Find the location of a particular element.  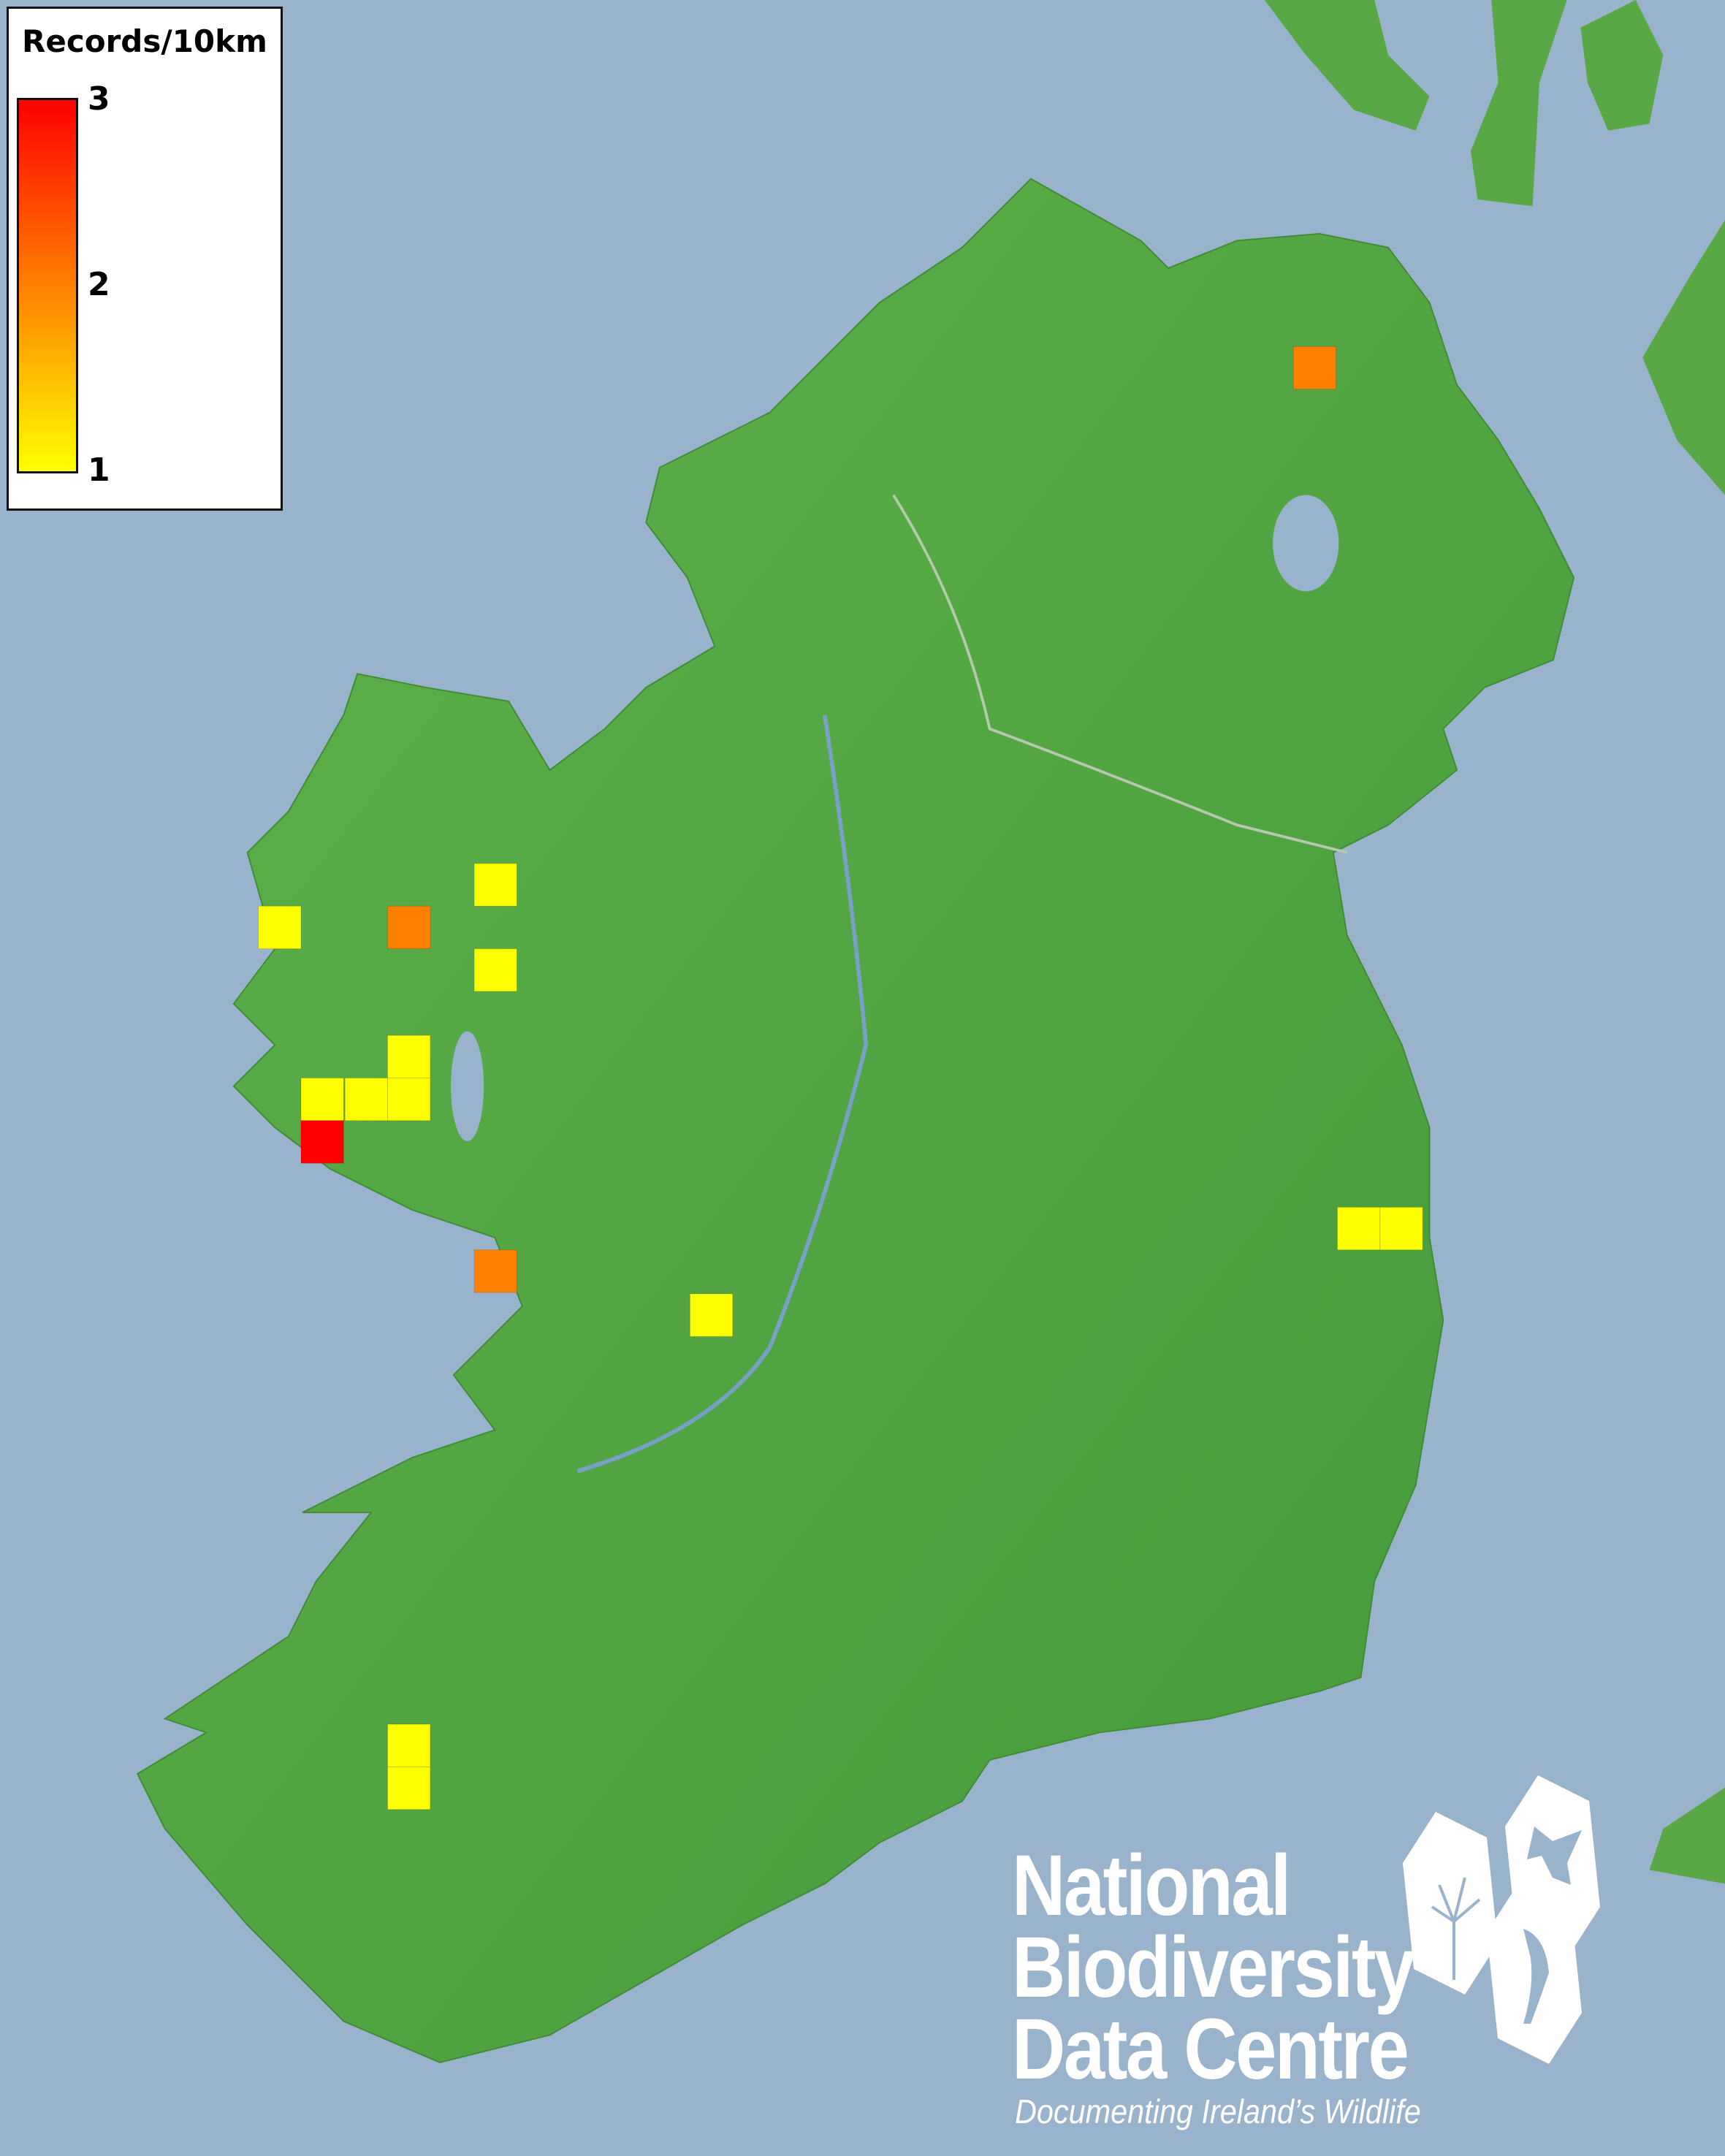

river-shannon is located at coordinates (722, 1094).